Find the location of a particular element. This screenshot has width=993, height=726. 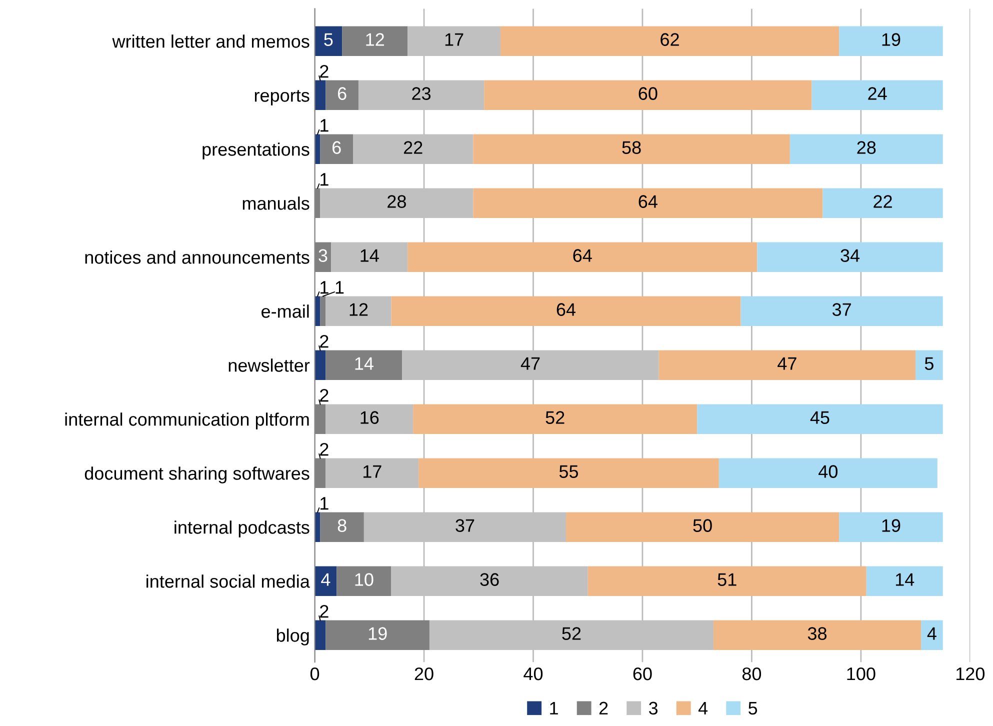

y-tick-label: newsletter is located at coordinates (269, 365).